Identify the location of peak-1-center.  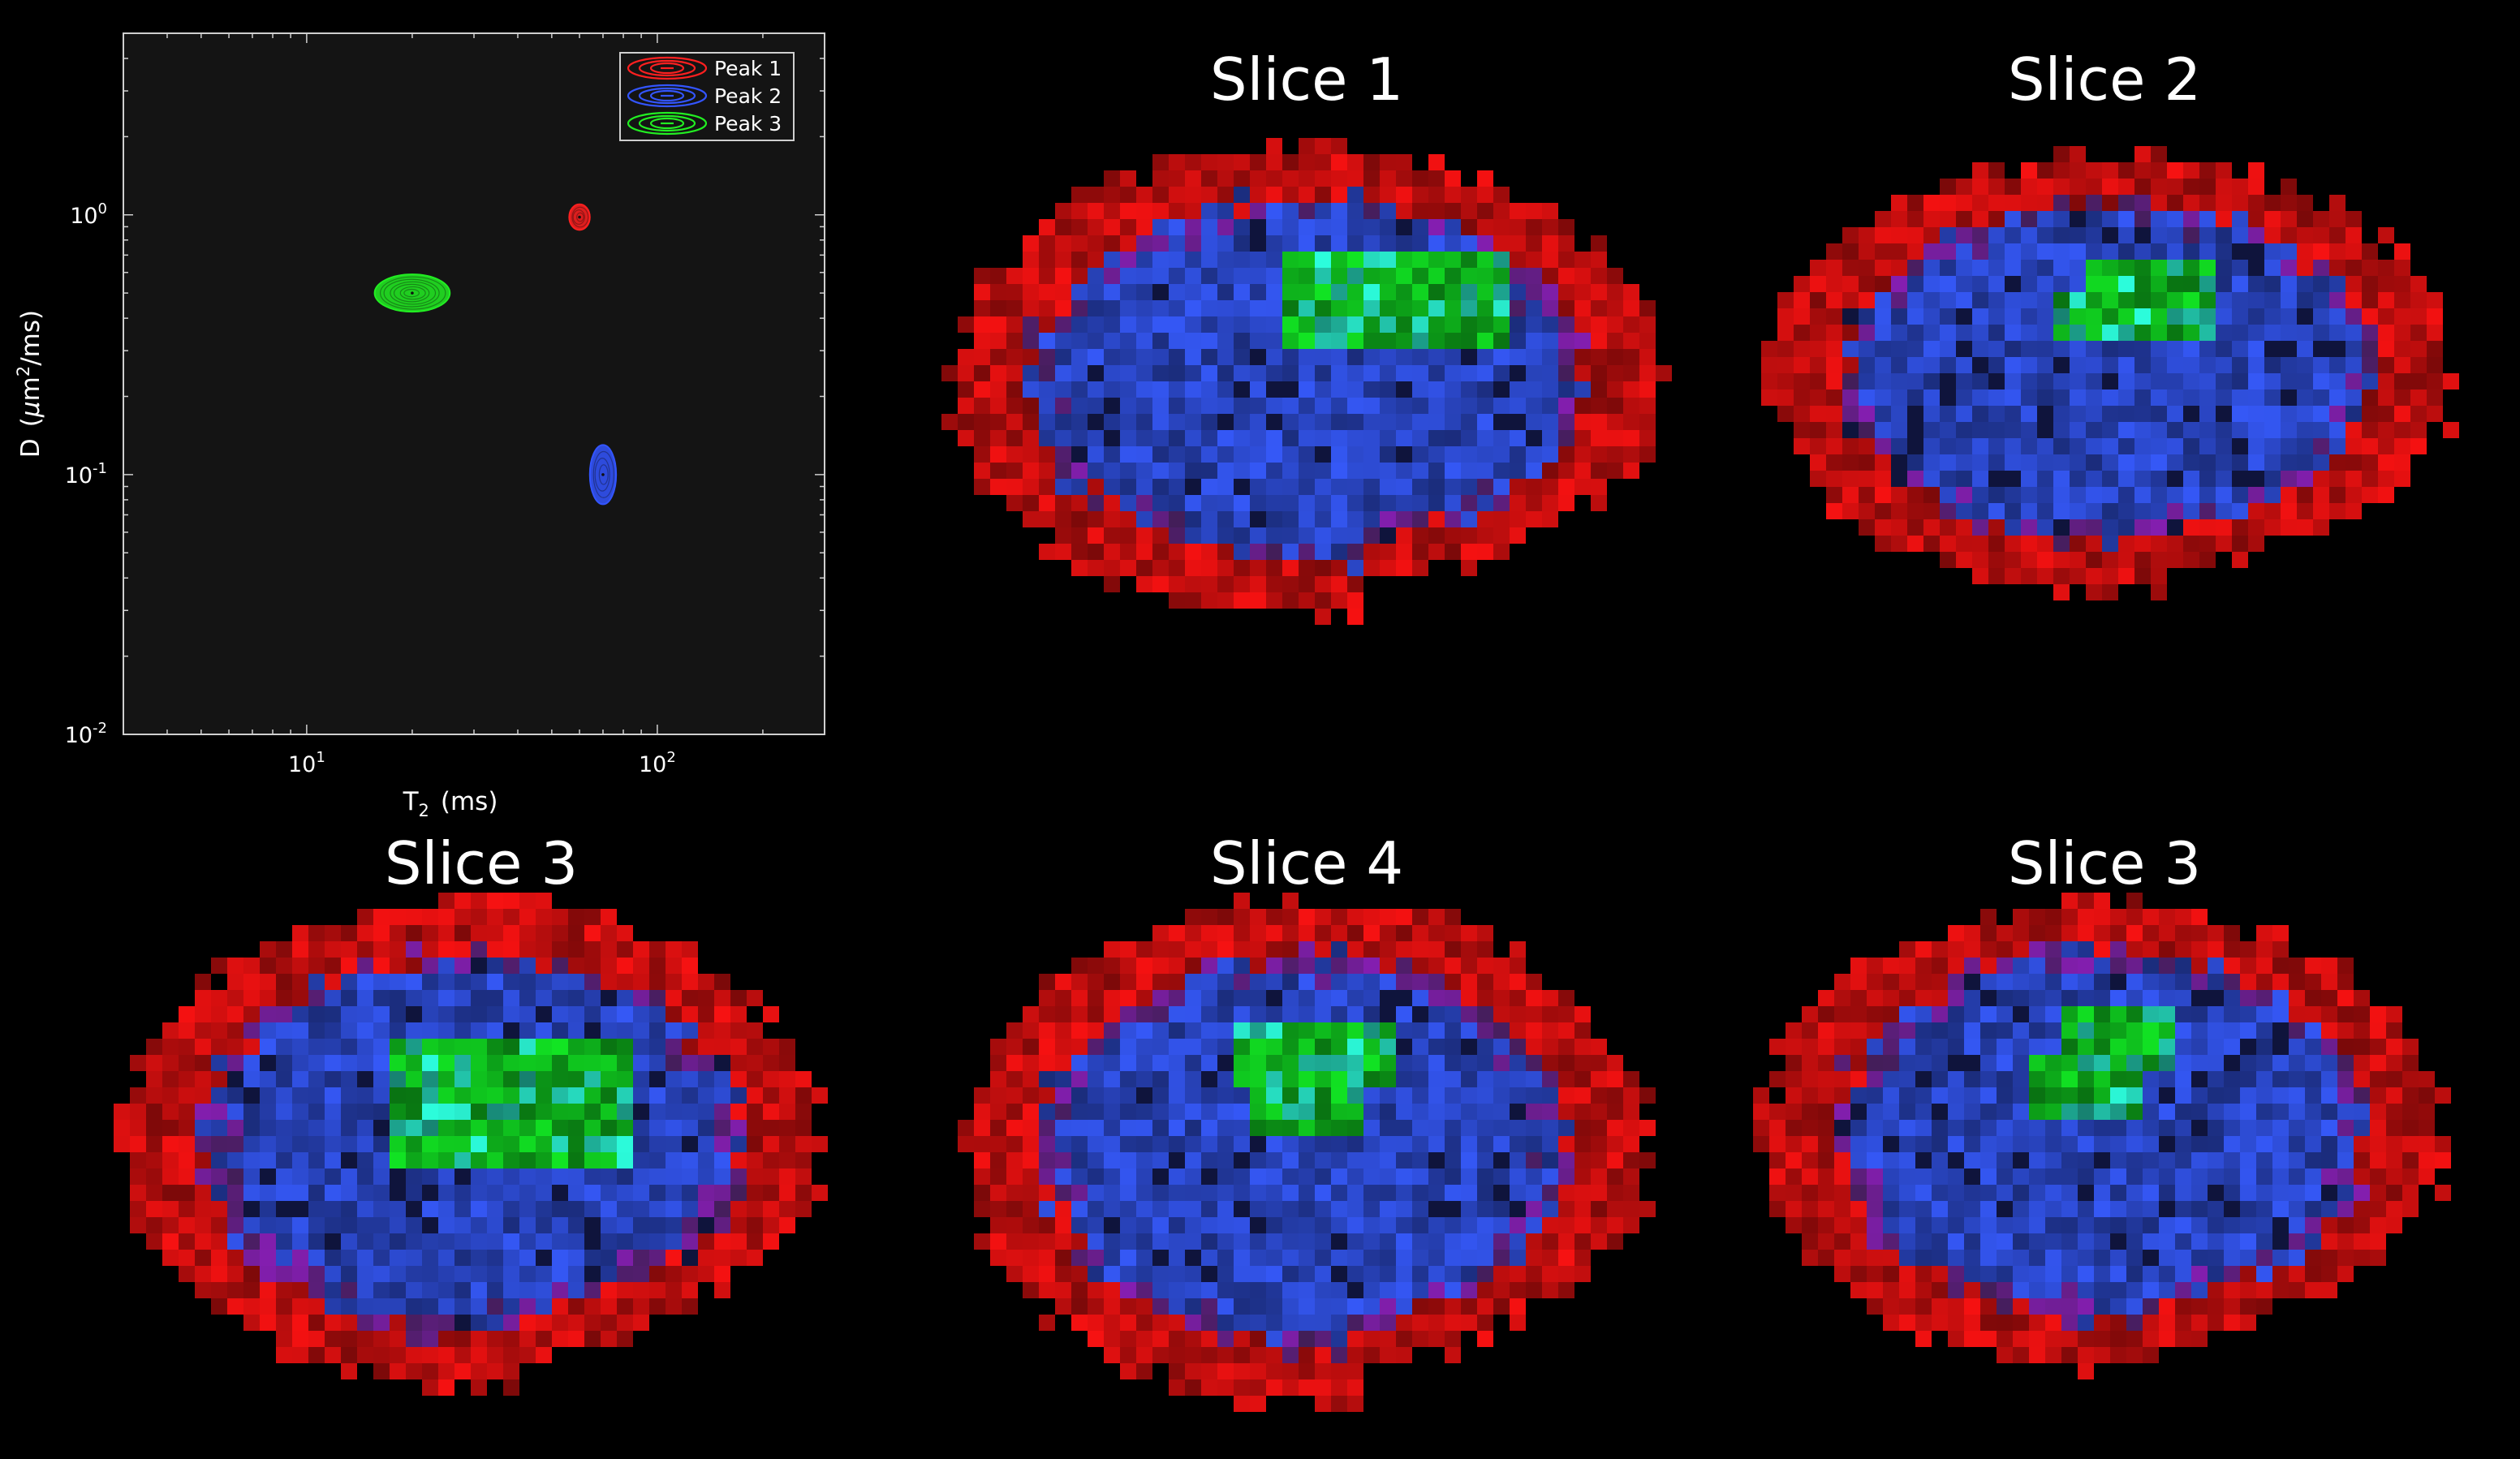
(580, 217).